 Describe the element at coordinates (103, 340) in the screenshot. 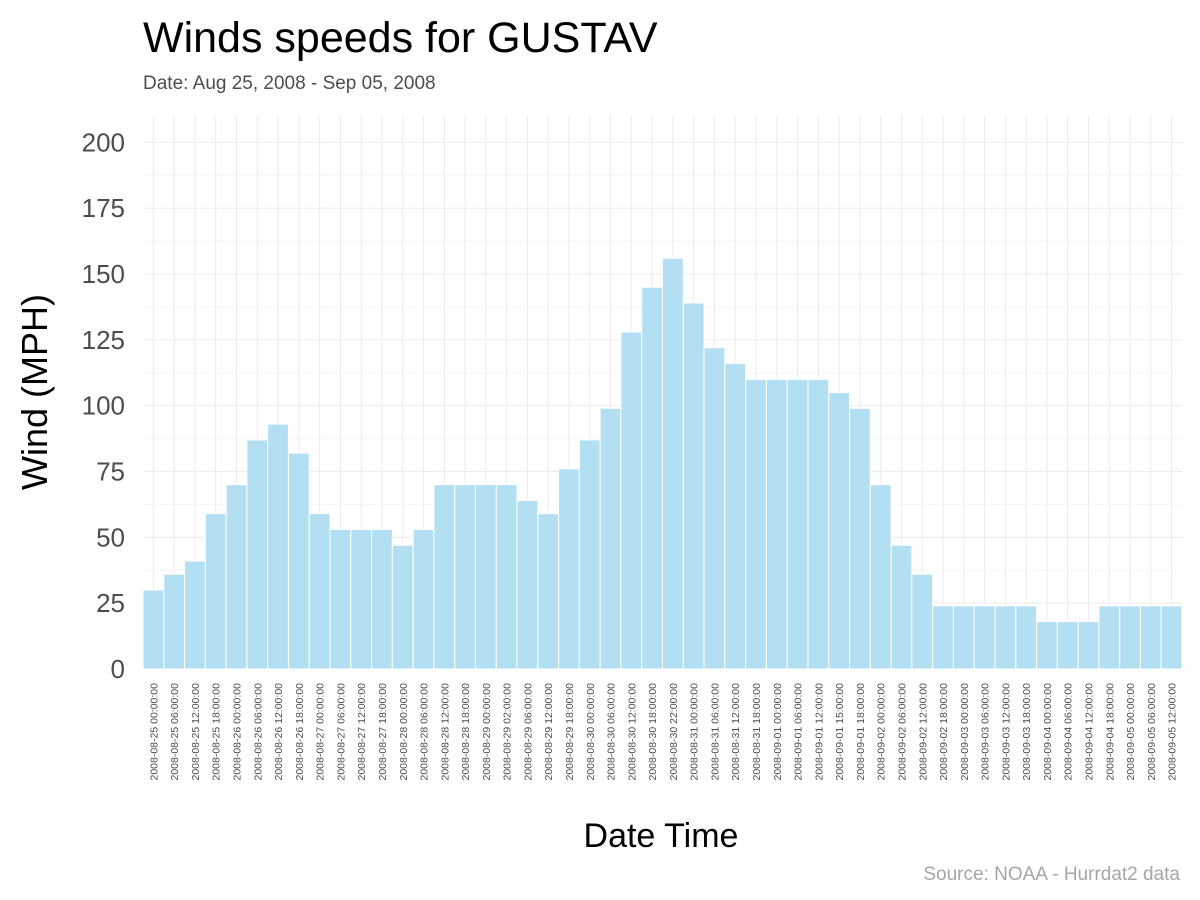

I see `y-tick-label: 125` at that location.